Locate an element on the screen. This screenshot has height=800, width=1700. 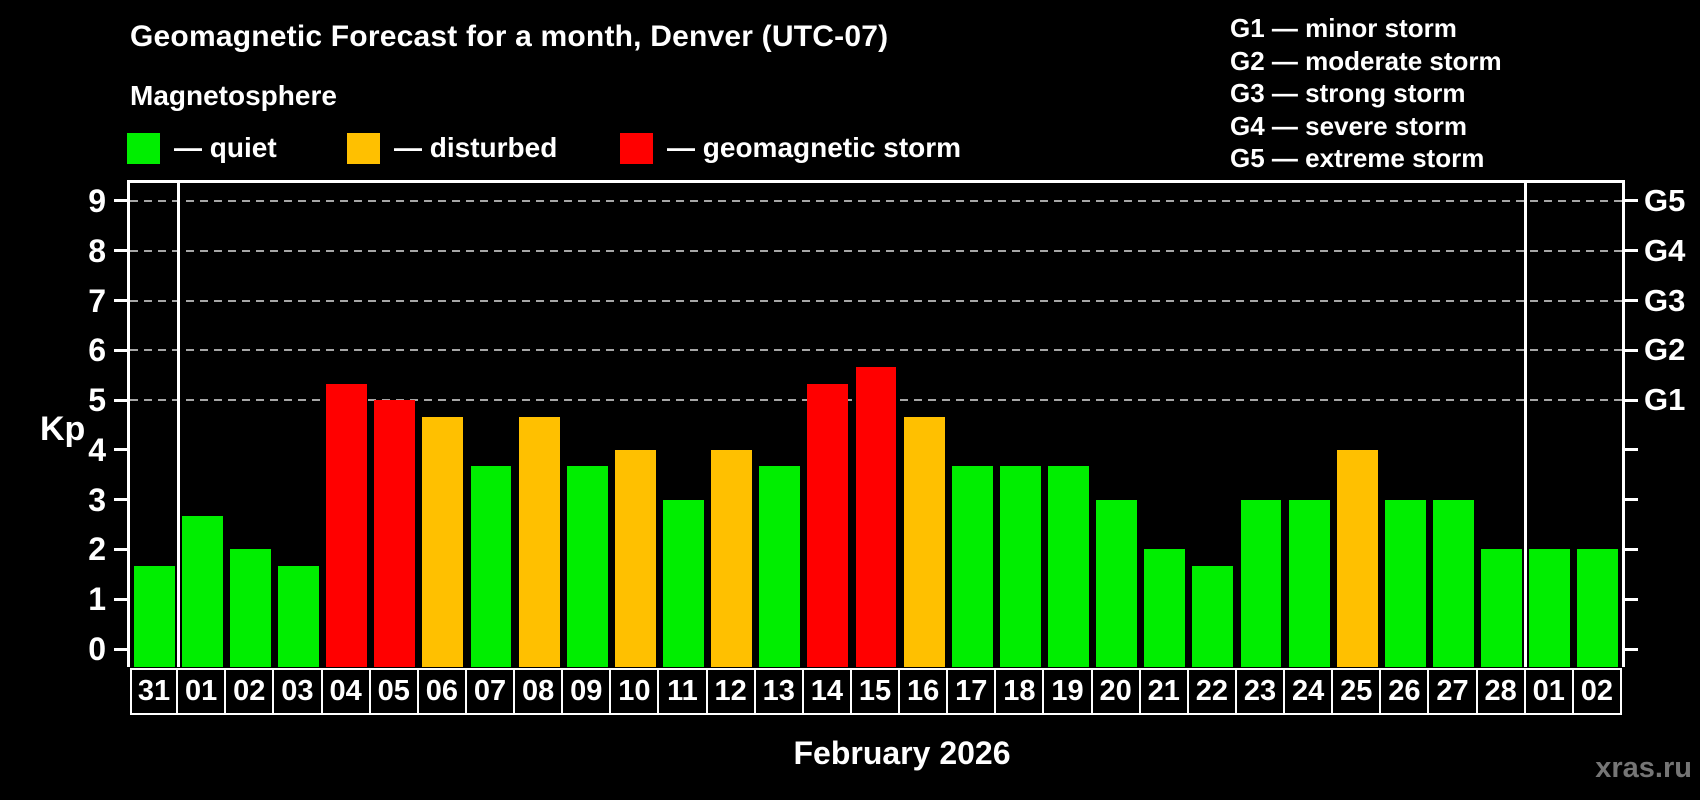
day-label-box: 08 is located at coordinates (538, 691).